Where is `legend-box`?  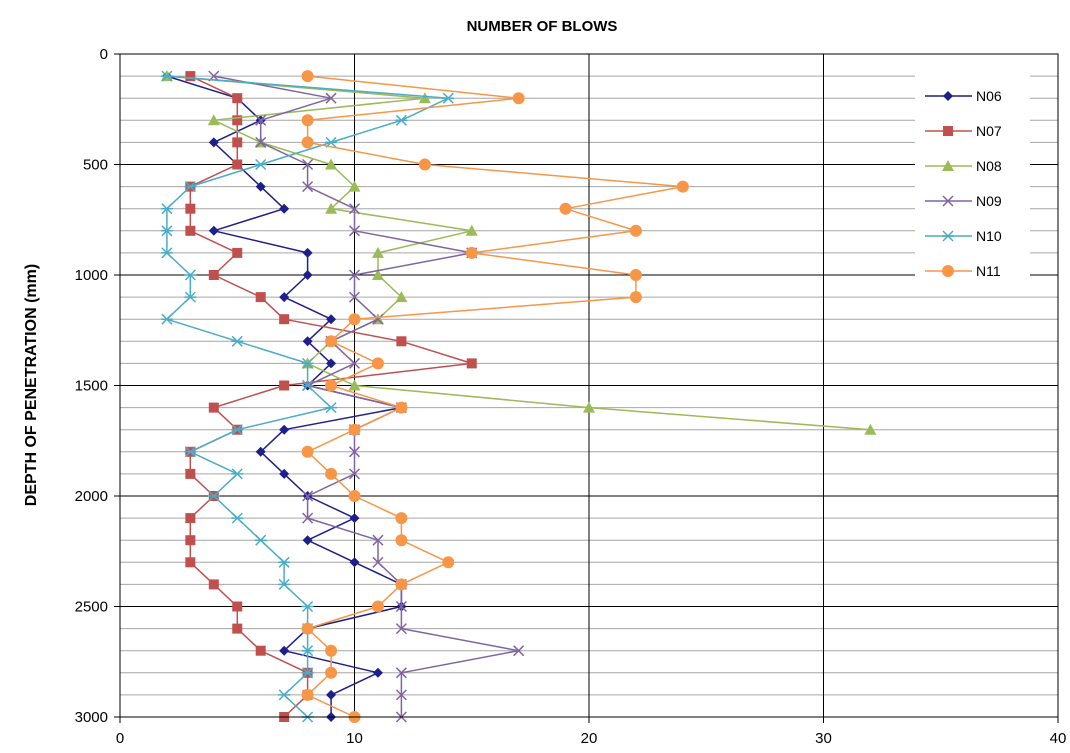 legend-box is located at coordinates (972, 185).